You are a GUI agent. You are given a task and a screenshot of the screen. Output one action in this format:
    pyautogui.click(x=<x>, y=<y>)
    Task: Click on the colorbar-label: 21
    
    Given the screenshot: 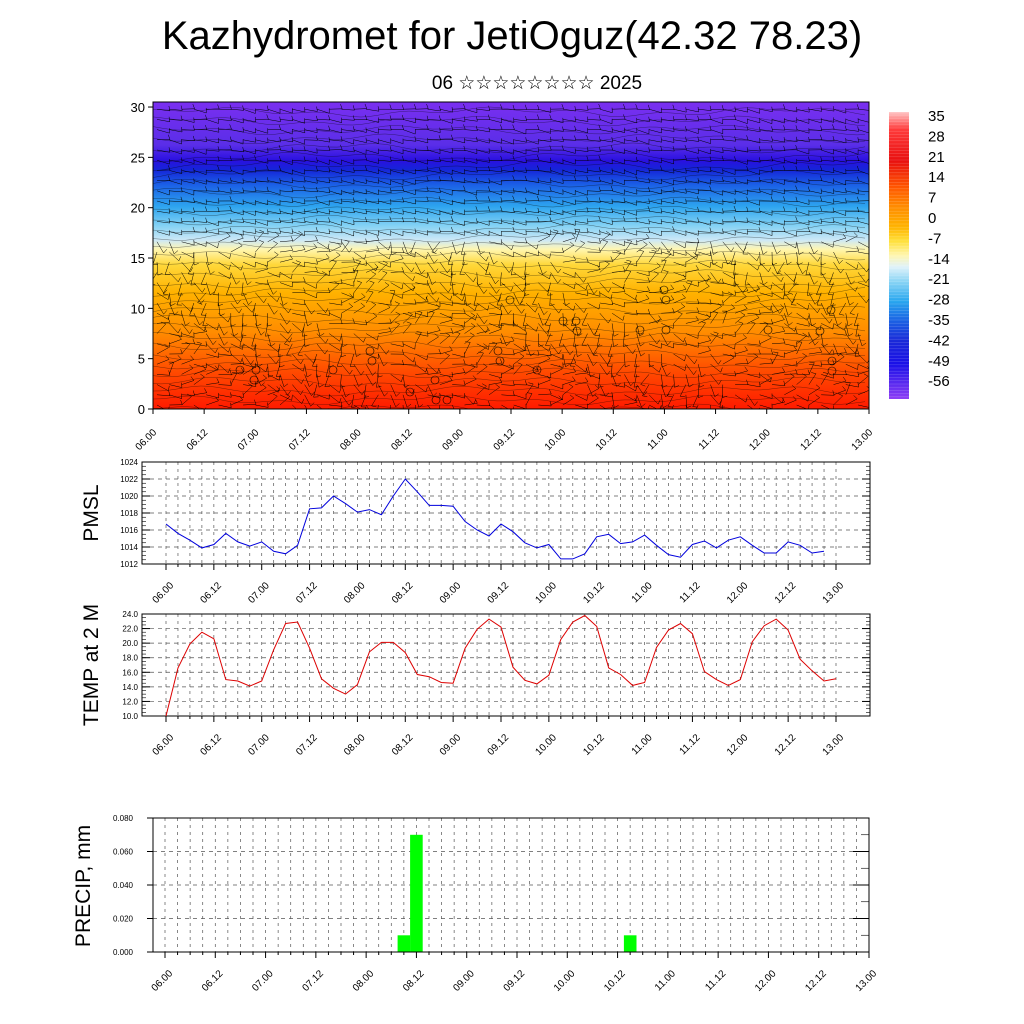 What is the action you would take?
    pyautogui.click(x=936, y=157)
    